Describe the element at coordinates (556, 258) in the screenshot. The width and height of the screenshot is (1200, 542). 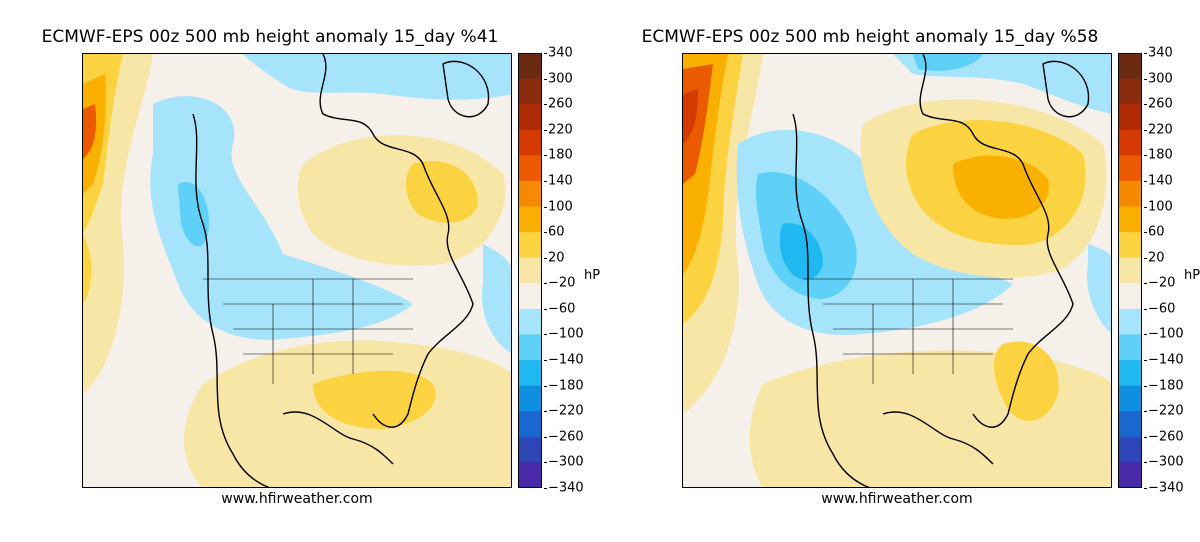
I see `colorbar-tick-label: 20` at that location.